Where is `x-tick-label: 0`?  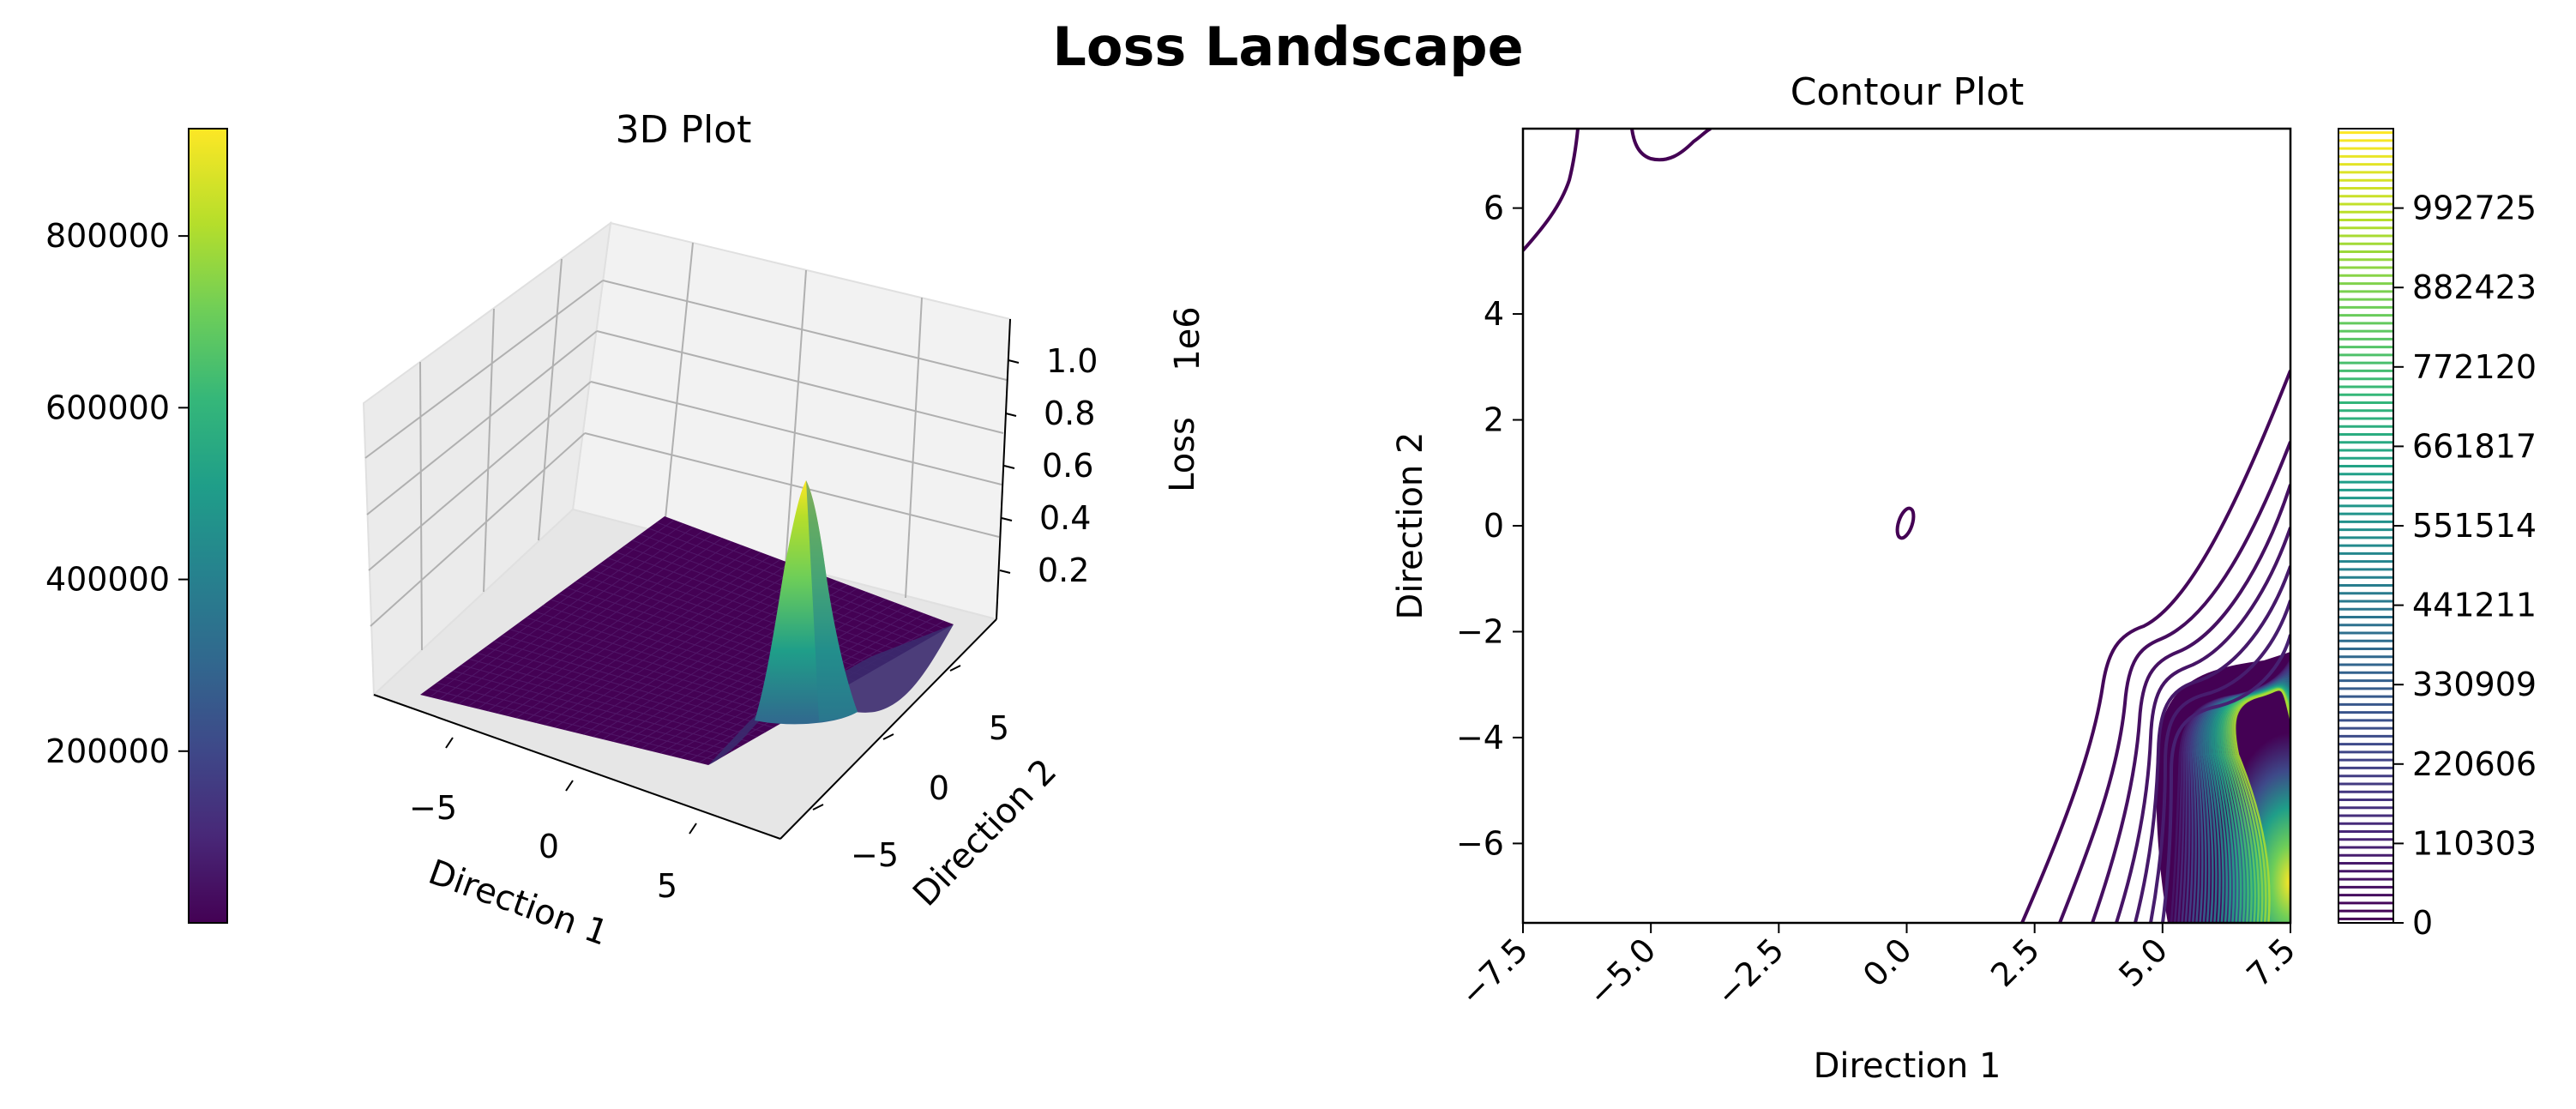
x-tick-label: 0 is located at coordinates (549, 846).